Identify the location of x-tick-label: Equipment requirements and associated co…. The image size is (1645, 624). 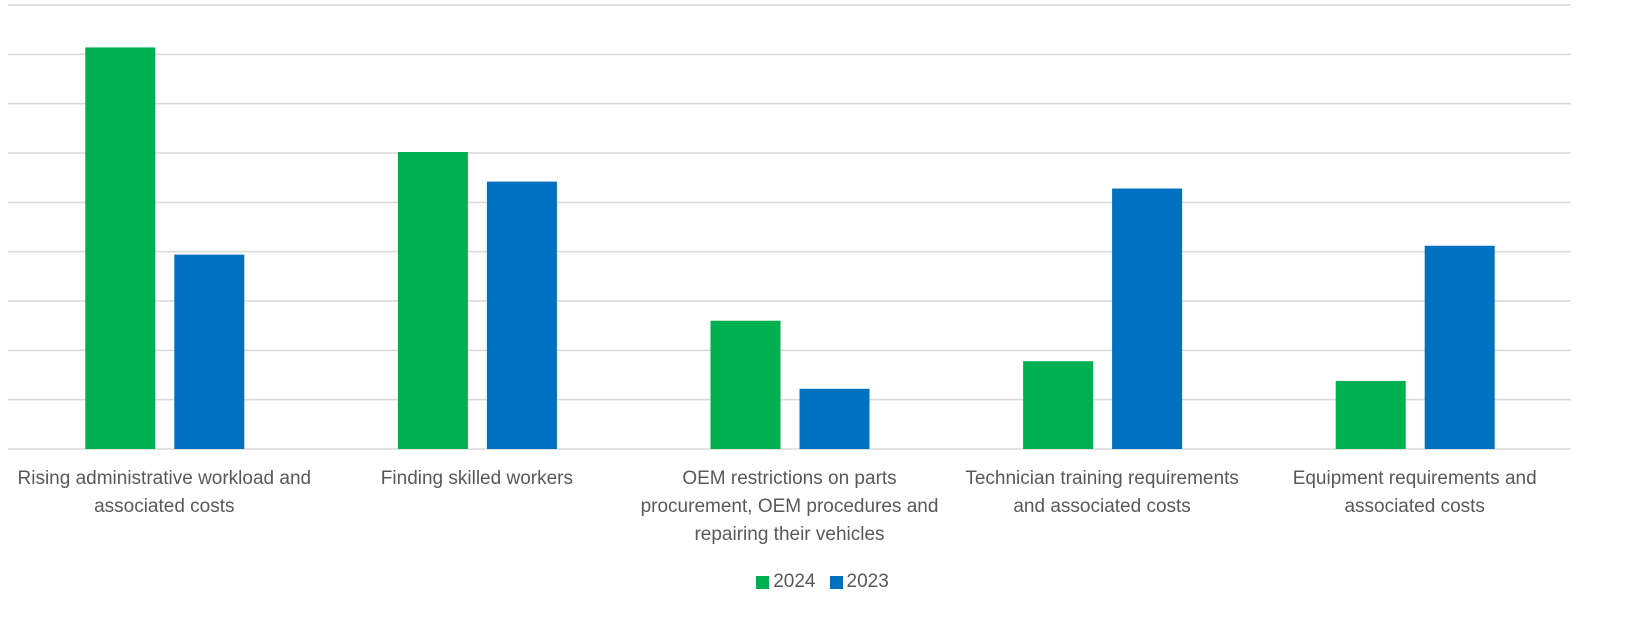
(1414, 492).